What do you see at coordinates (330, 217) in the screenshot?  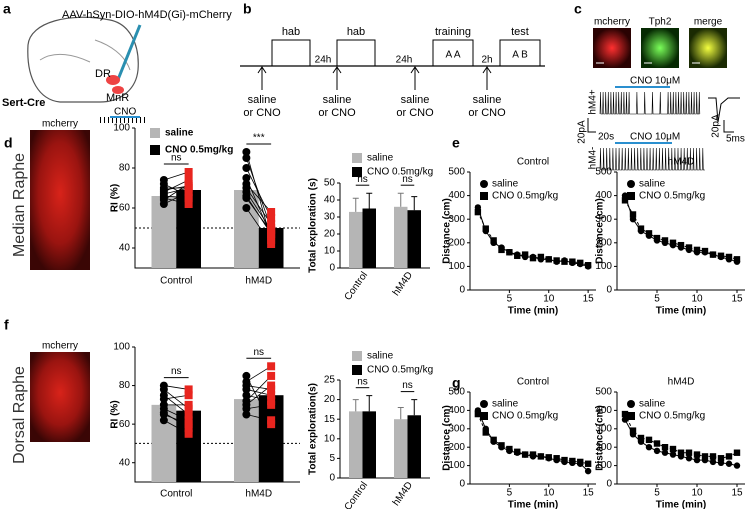 I see `y-tick-label: 30` at bounding box center [330, 217].